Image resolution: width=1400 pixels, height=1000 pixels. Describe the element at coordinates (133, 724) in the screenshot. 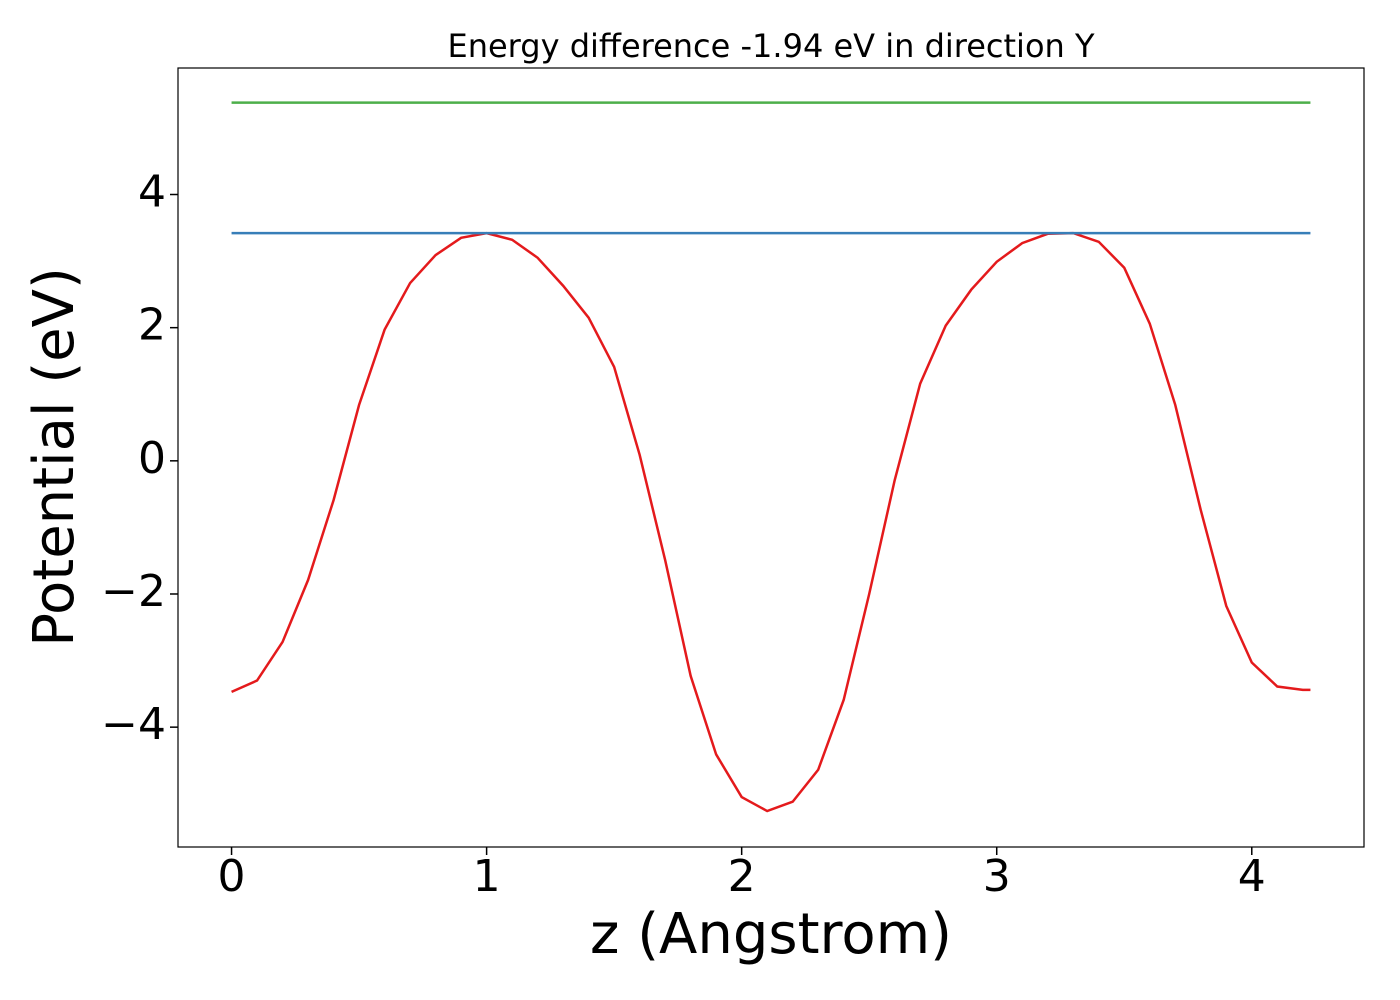

I see `y-tick-label: −4` at that location.